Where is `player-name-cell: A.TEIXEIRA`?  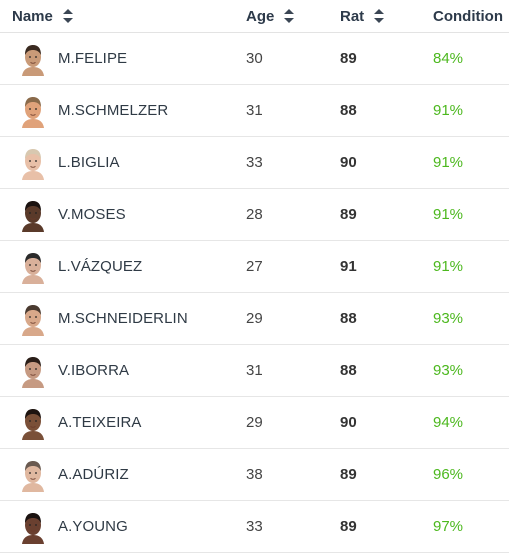 player-name-cell: A.TEIXEIRA is located at coordinates (122, 423).